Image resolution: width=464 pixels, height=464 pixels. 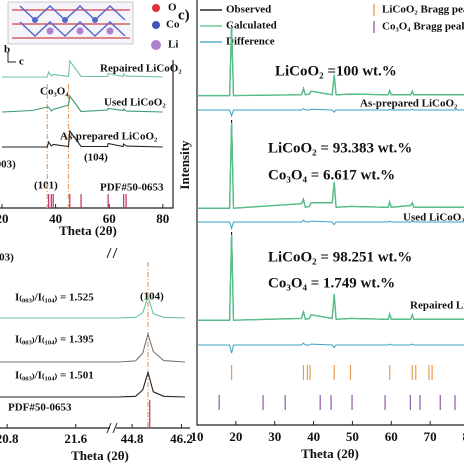 What do you see at coordinates (336, 71) in the screenshot?
I see `phase-fraction: LiCoO₂ =100 wt.%` at bounding box center [336, 71].